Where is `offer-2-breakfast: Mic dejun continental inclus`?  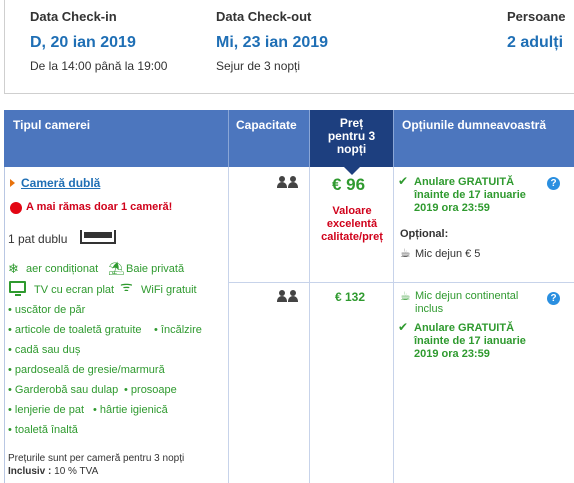
offer-2-breakfast: Mic dejun continental inclus is located at coordinates (467, 302).